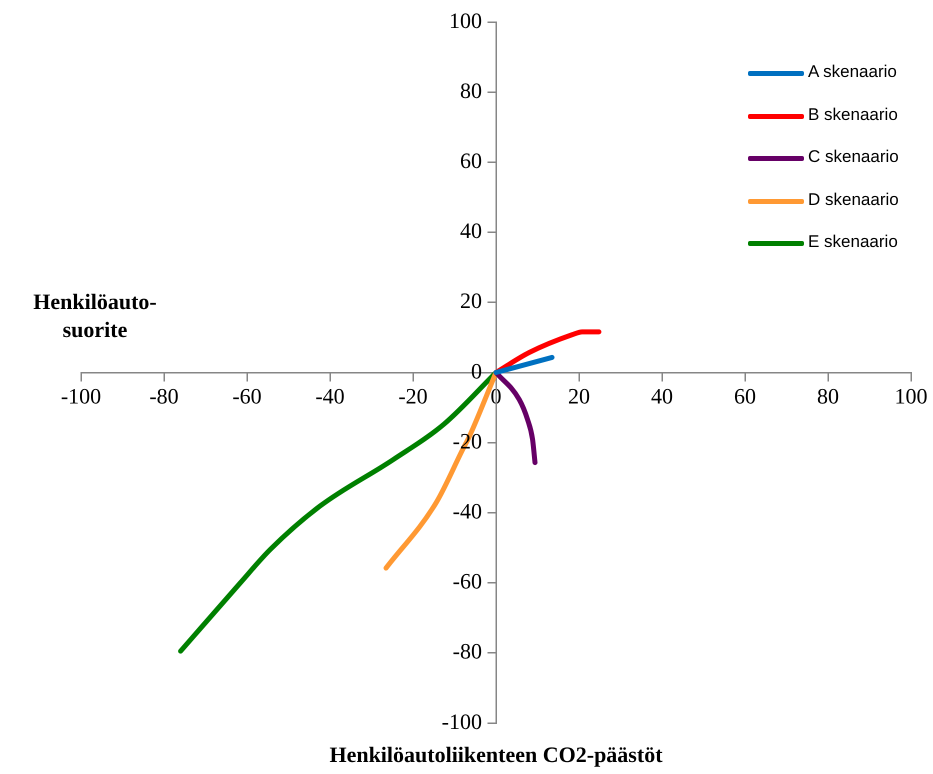  I want to click on y-tick-label: 60, so click(471, 160).